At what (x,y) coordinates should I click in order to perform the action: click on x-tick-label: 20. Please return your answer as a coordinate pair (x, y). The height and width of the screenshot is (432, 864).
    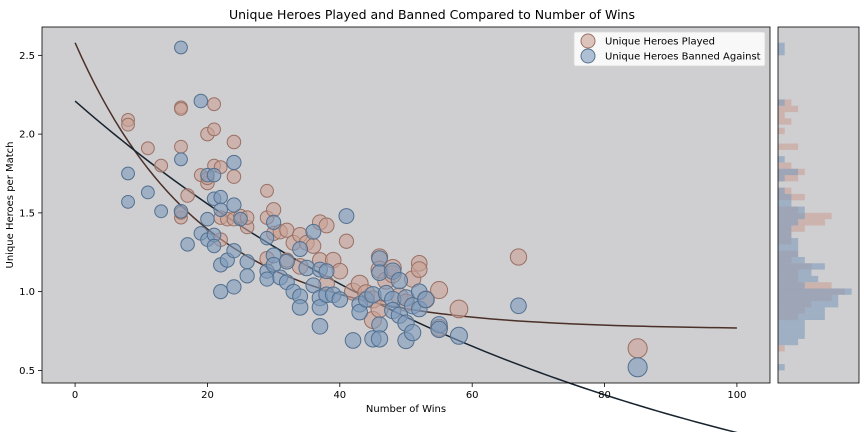
    Looking at the image, I should click on (207, 395).